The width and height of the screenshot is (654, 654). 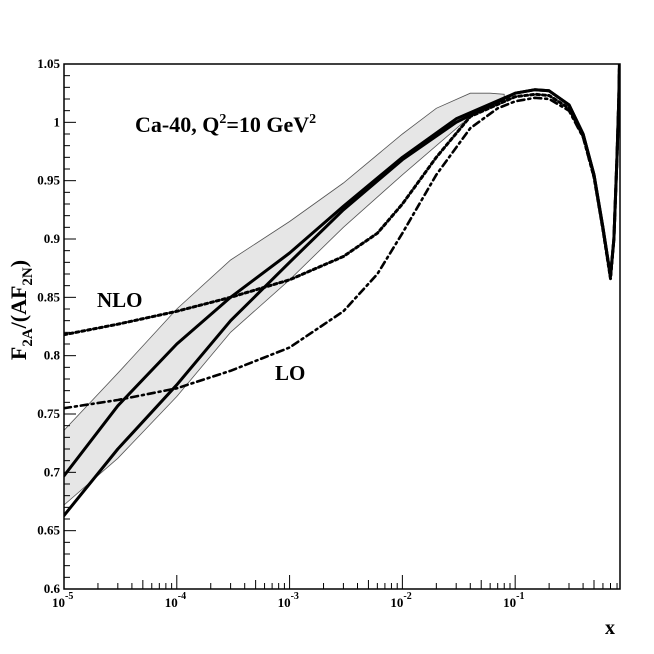 I want to click on y-tick-label: 0.8, so click(x=52, y=355).